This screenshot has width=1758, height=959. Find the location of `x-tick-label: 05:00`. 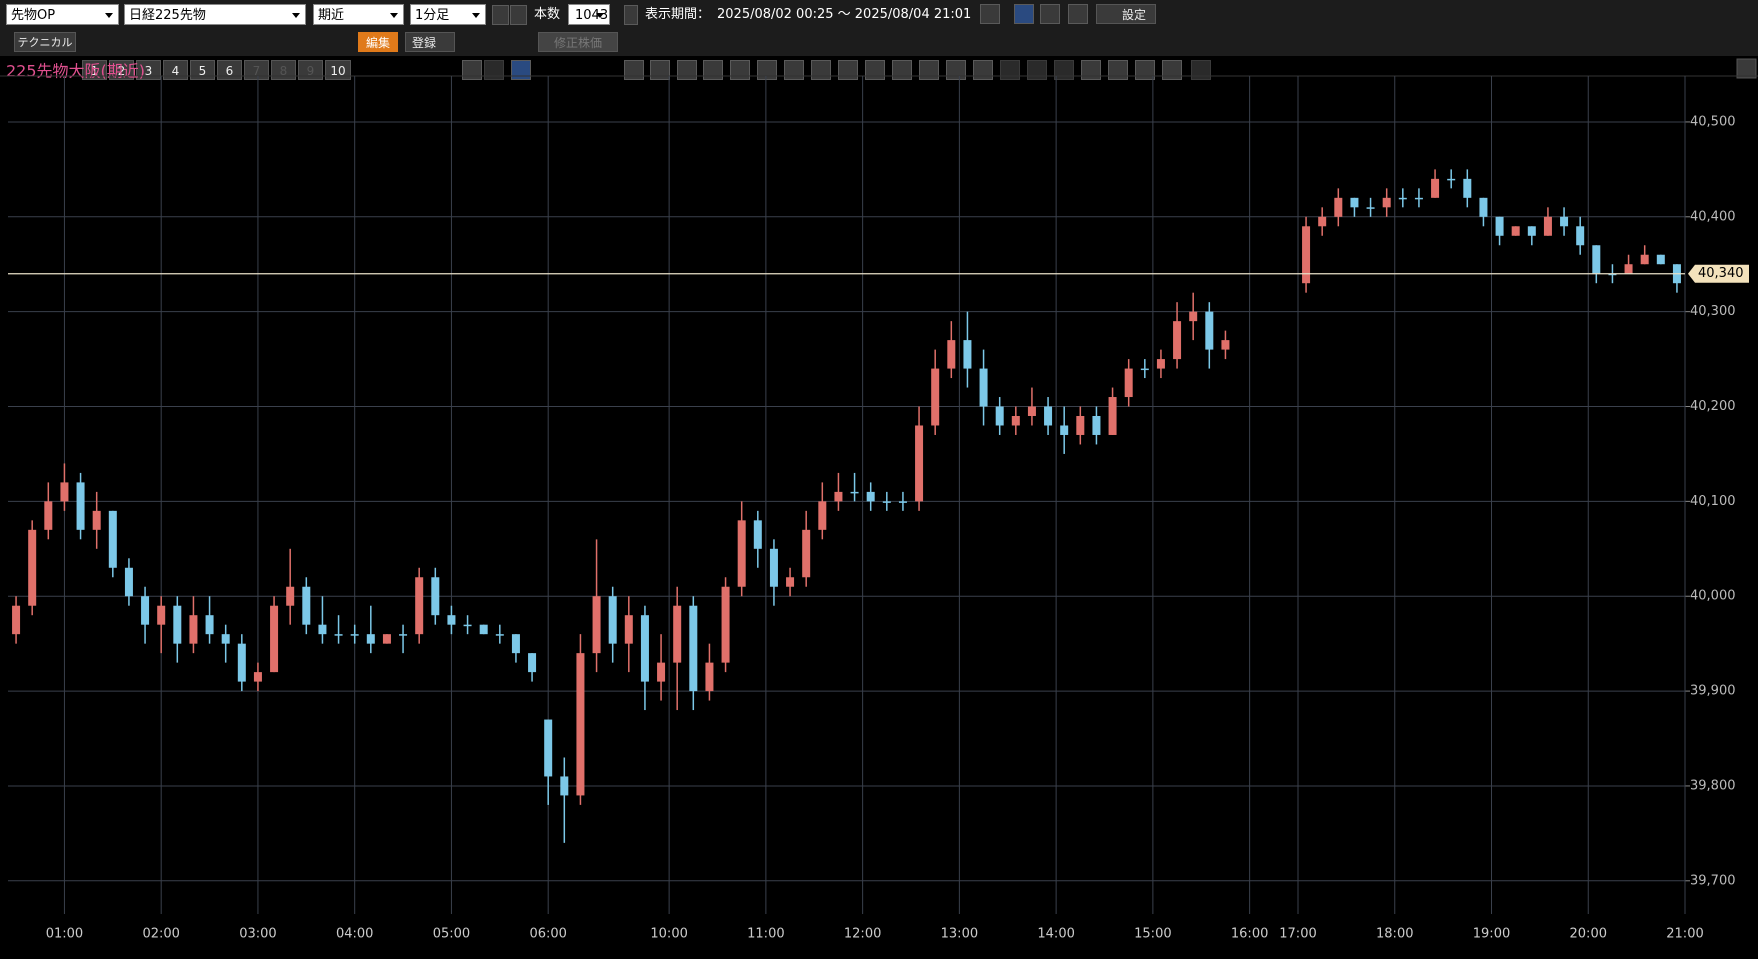

x-tick-label: 05:00 is located at coordinates (451, 934).